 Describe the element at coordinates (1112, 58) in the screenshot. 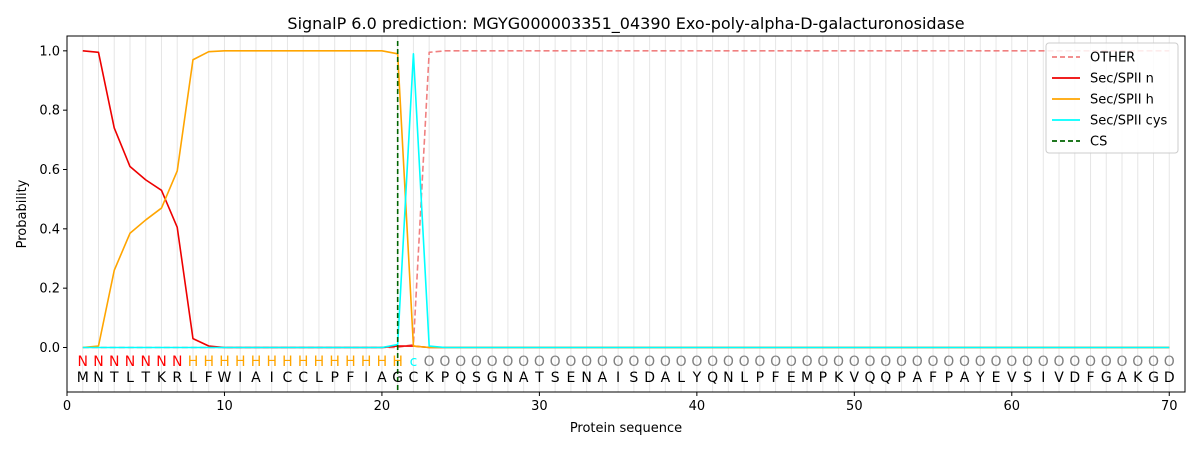

I see `legend-label: OTHER` at that location.